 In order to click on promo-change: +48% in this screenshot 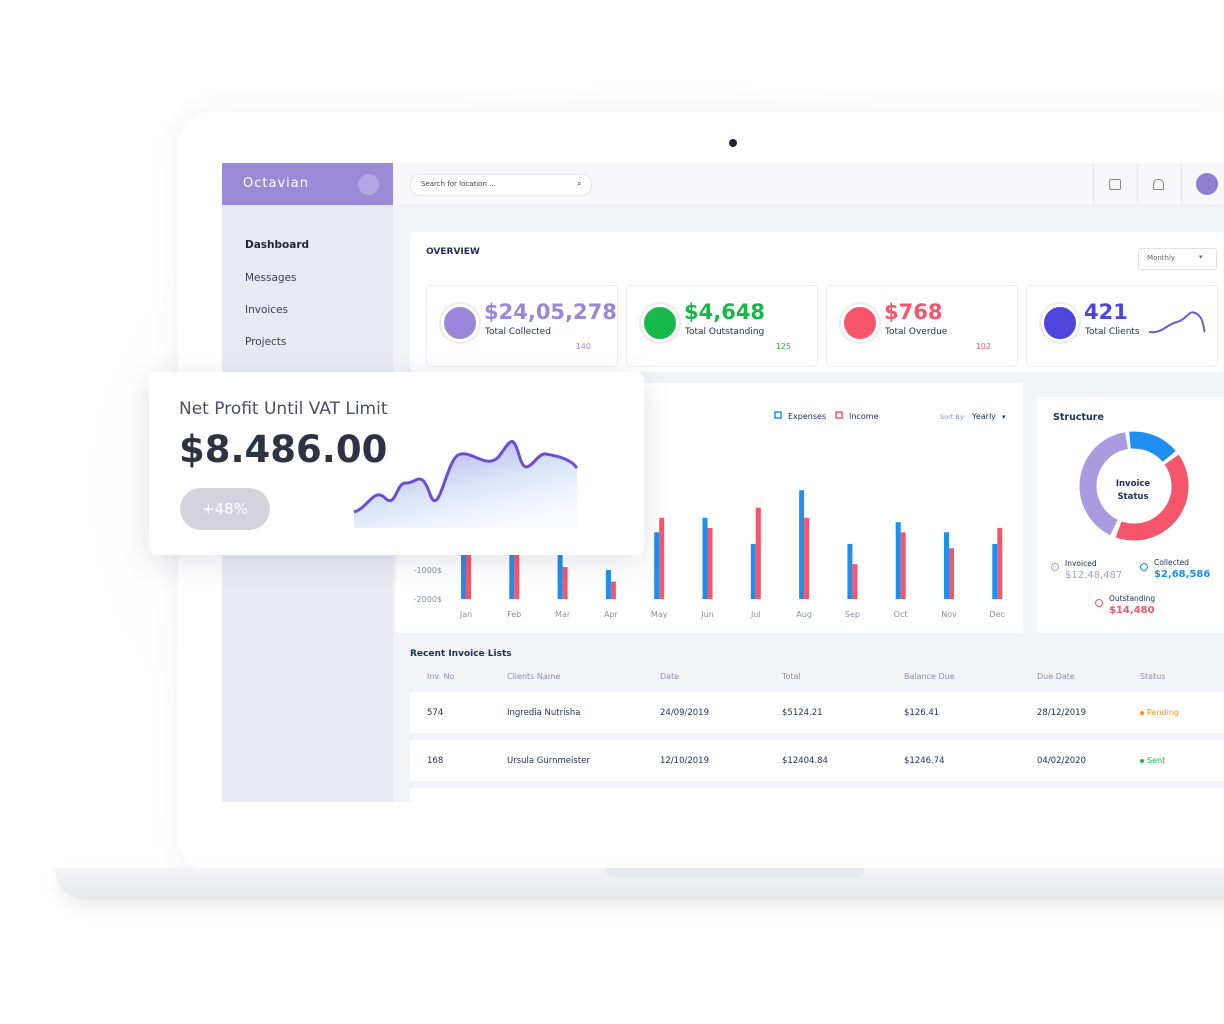, I will do `click(225, 509)`.